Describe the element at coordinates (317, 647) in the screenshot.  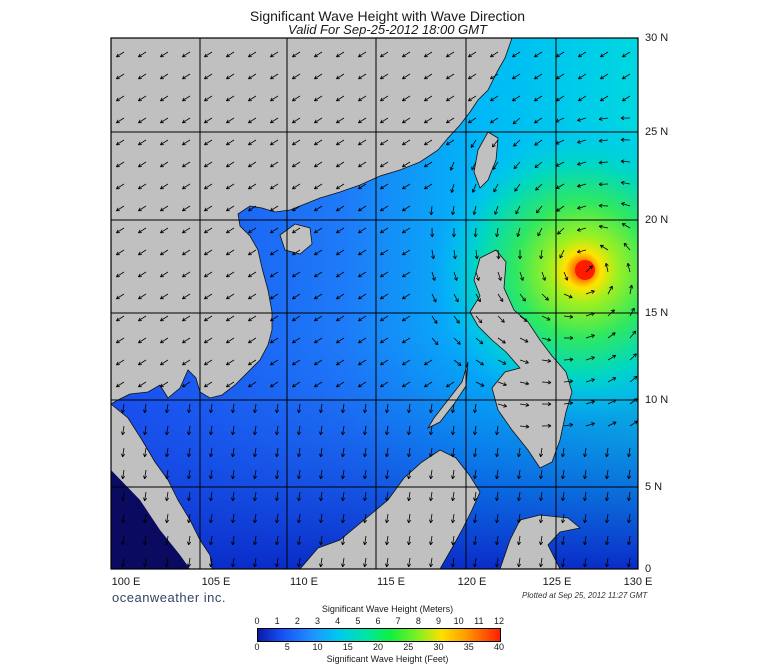
I see `feet-tick-label: 10` at that location.